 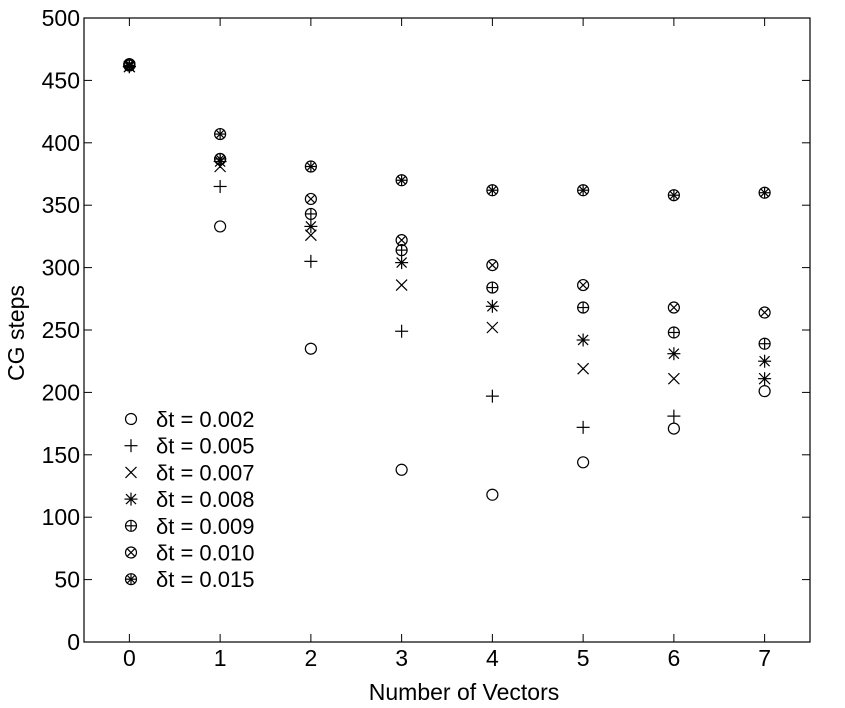 What do you see at coordinates (205, 579) in the screenshot?
I see `legend-label: δt = 0.015` at bounding box center [205, 579].